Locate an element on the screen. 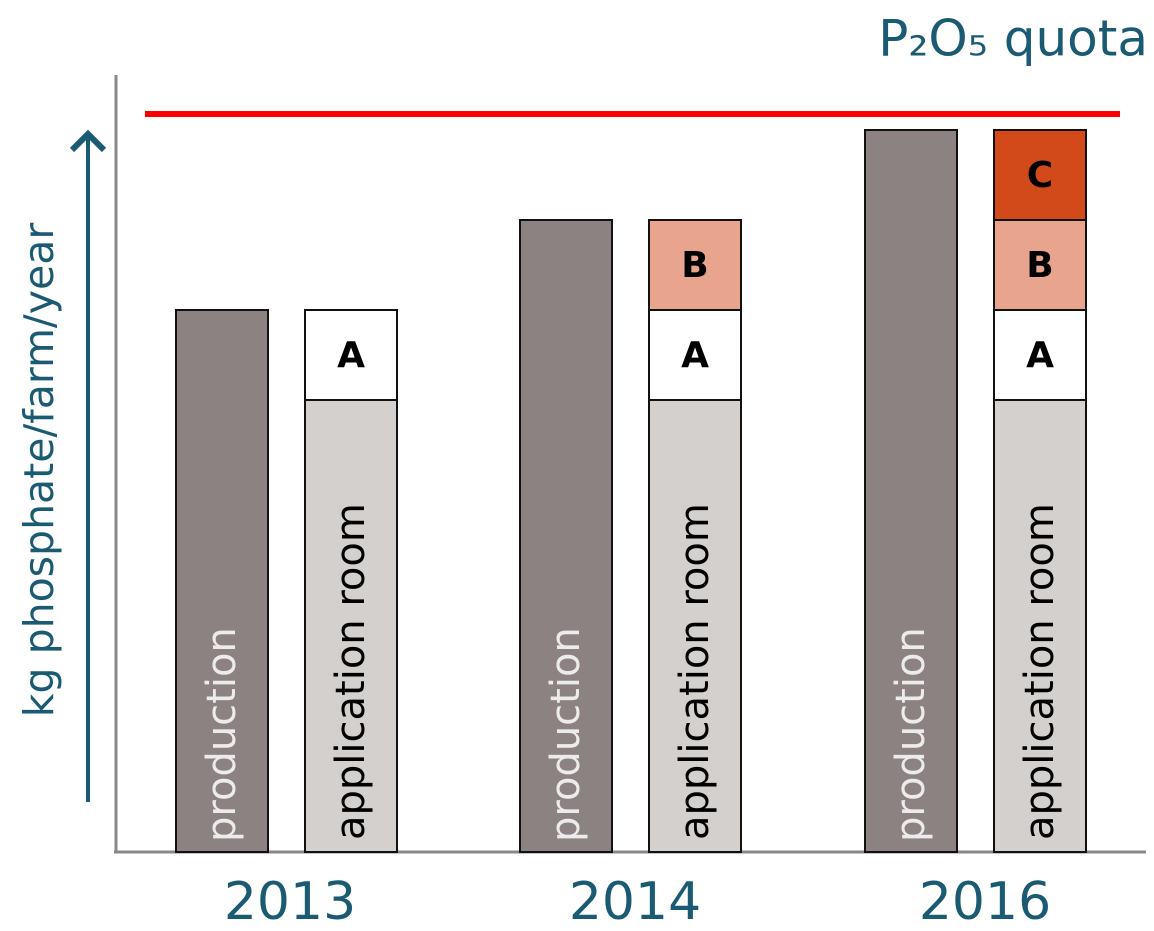 The width and height of the screenshot is (1154, 931). y-axis-label: kg phosphate/farm/year is located at coordinates (39, 470).